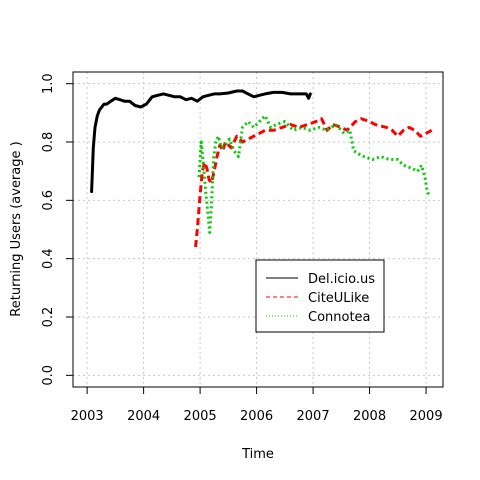 The height and width of the screenshot is (480, 480). Describe the element at coordinates (426, 416) in the screenshot. I see `x-tick-label: 2009` at that location.